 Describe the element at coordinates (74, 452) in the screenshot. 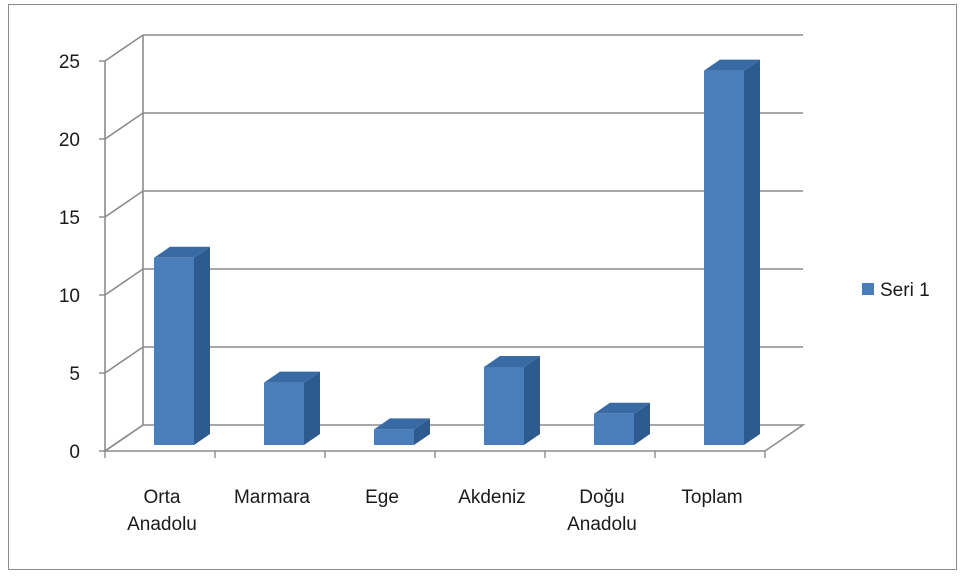

I see `y-tick-label: 0` at that location.